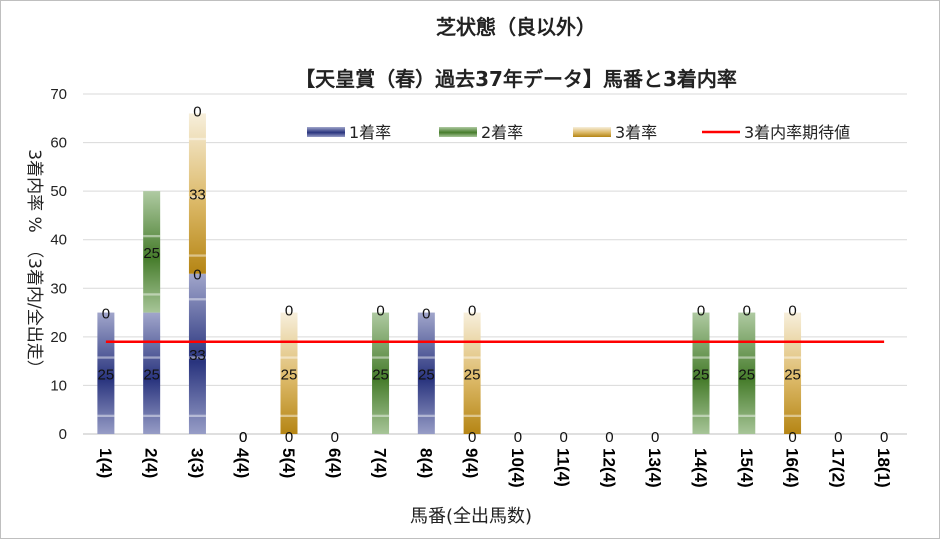 This screenshot has height=539, width=940. What do you see at coordinates (58, 337) in the screenshot?
I see `y-tick-label: 20` at bounding box center [58, 337].